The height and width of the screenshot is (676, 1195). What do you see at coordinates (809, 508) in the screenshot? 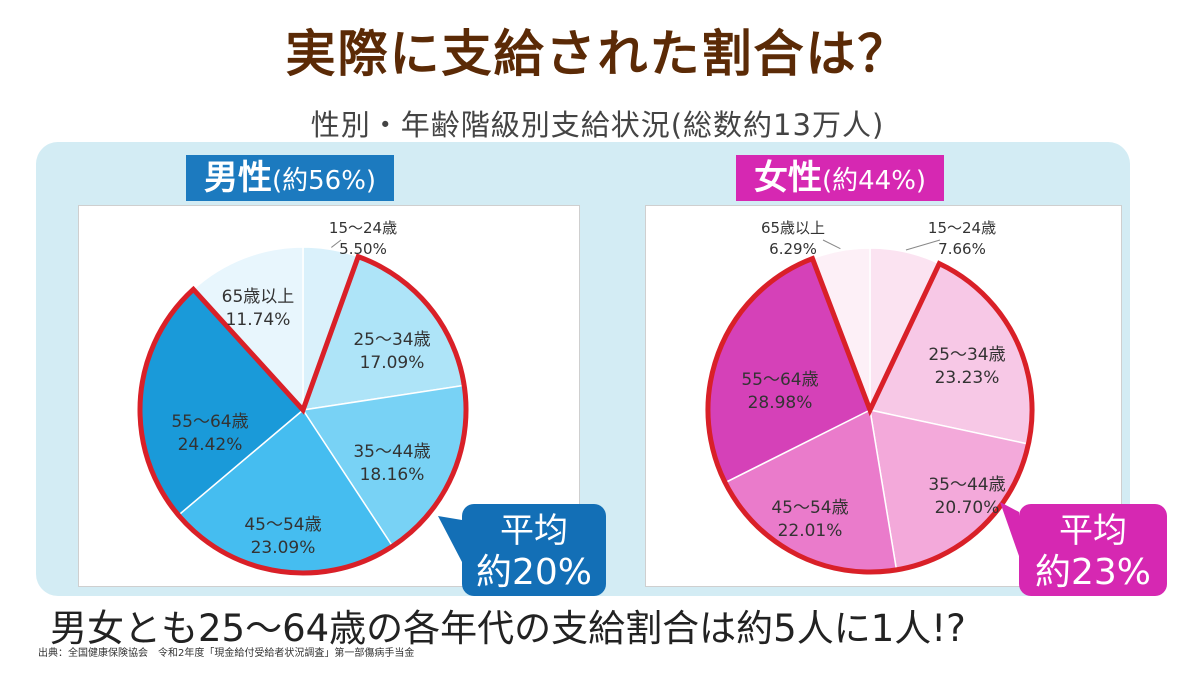
I see `female-label-category-3: 45～54歳` at bounding box center [809, 508].